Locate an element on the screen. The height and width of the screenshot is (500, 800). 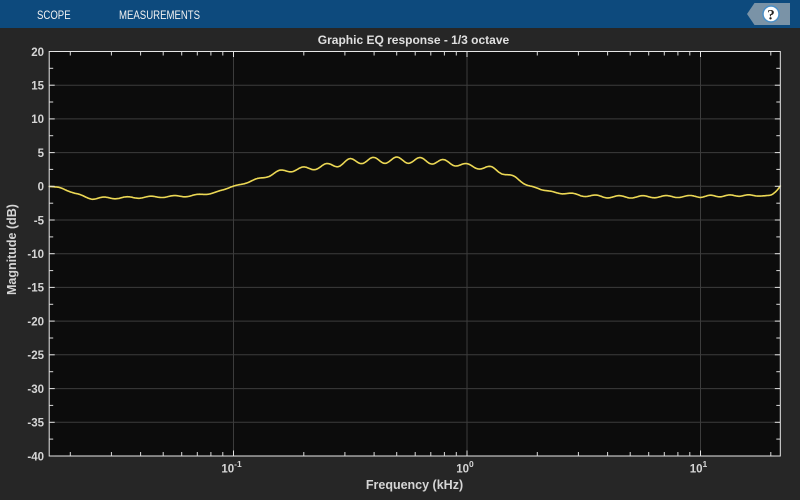
svg-text:Graphic EQ response - 1/3 octa: Graphic EQ response - 1/3 octave is located at coordinates (414, 40).